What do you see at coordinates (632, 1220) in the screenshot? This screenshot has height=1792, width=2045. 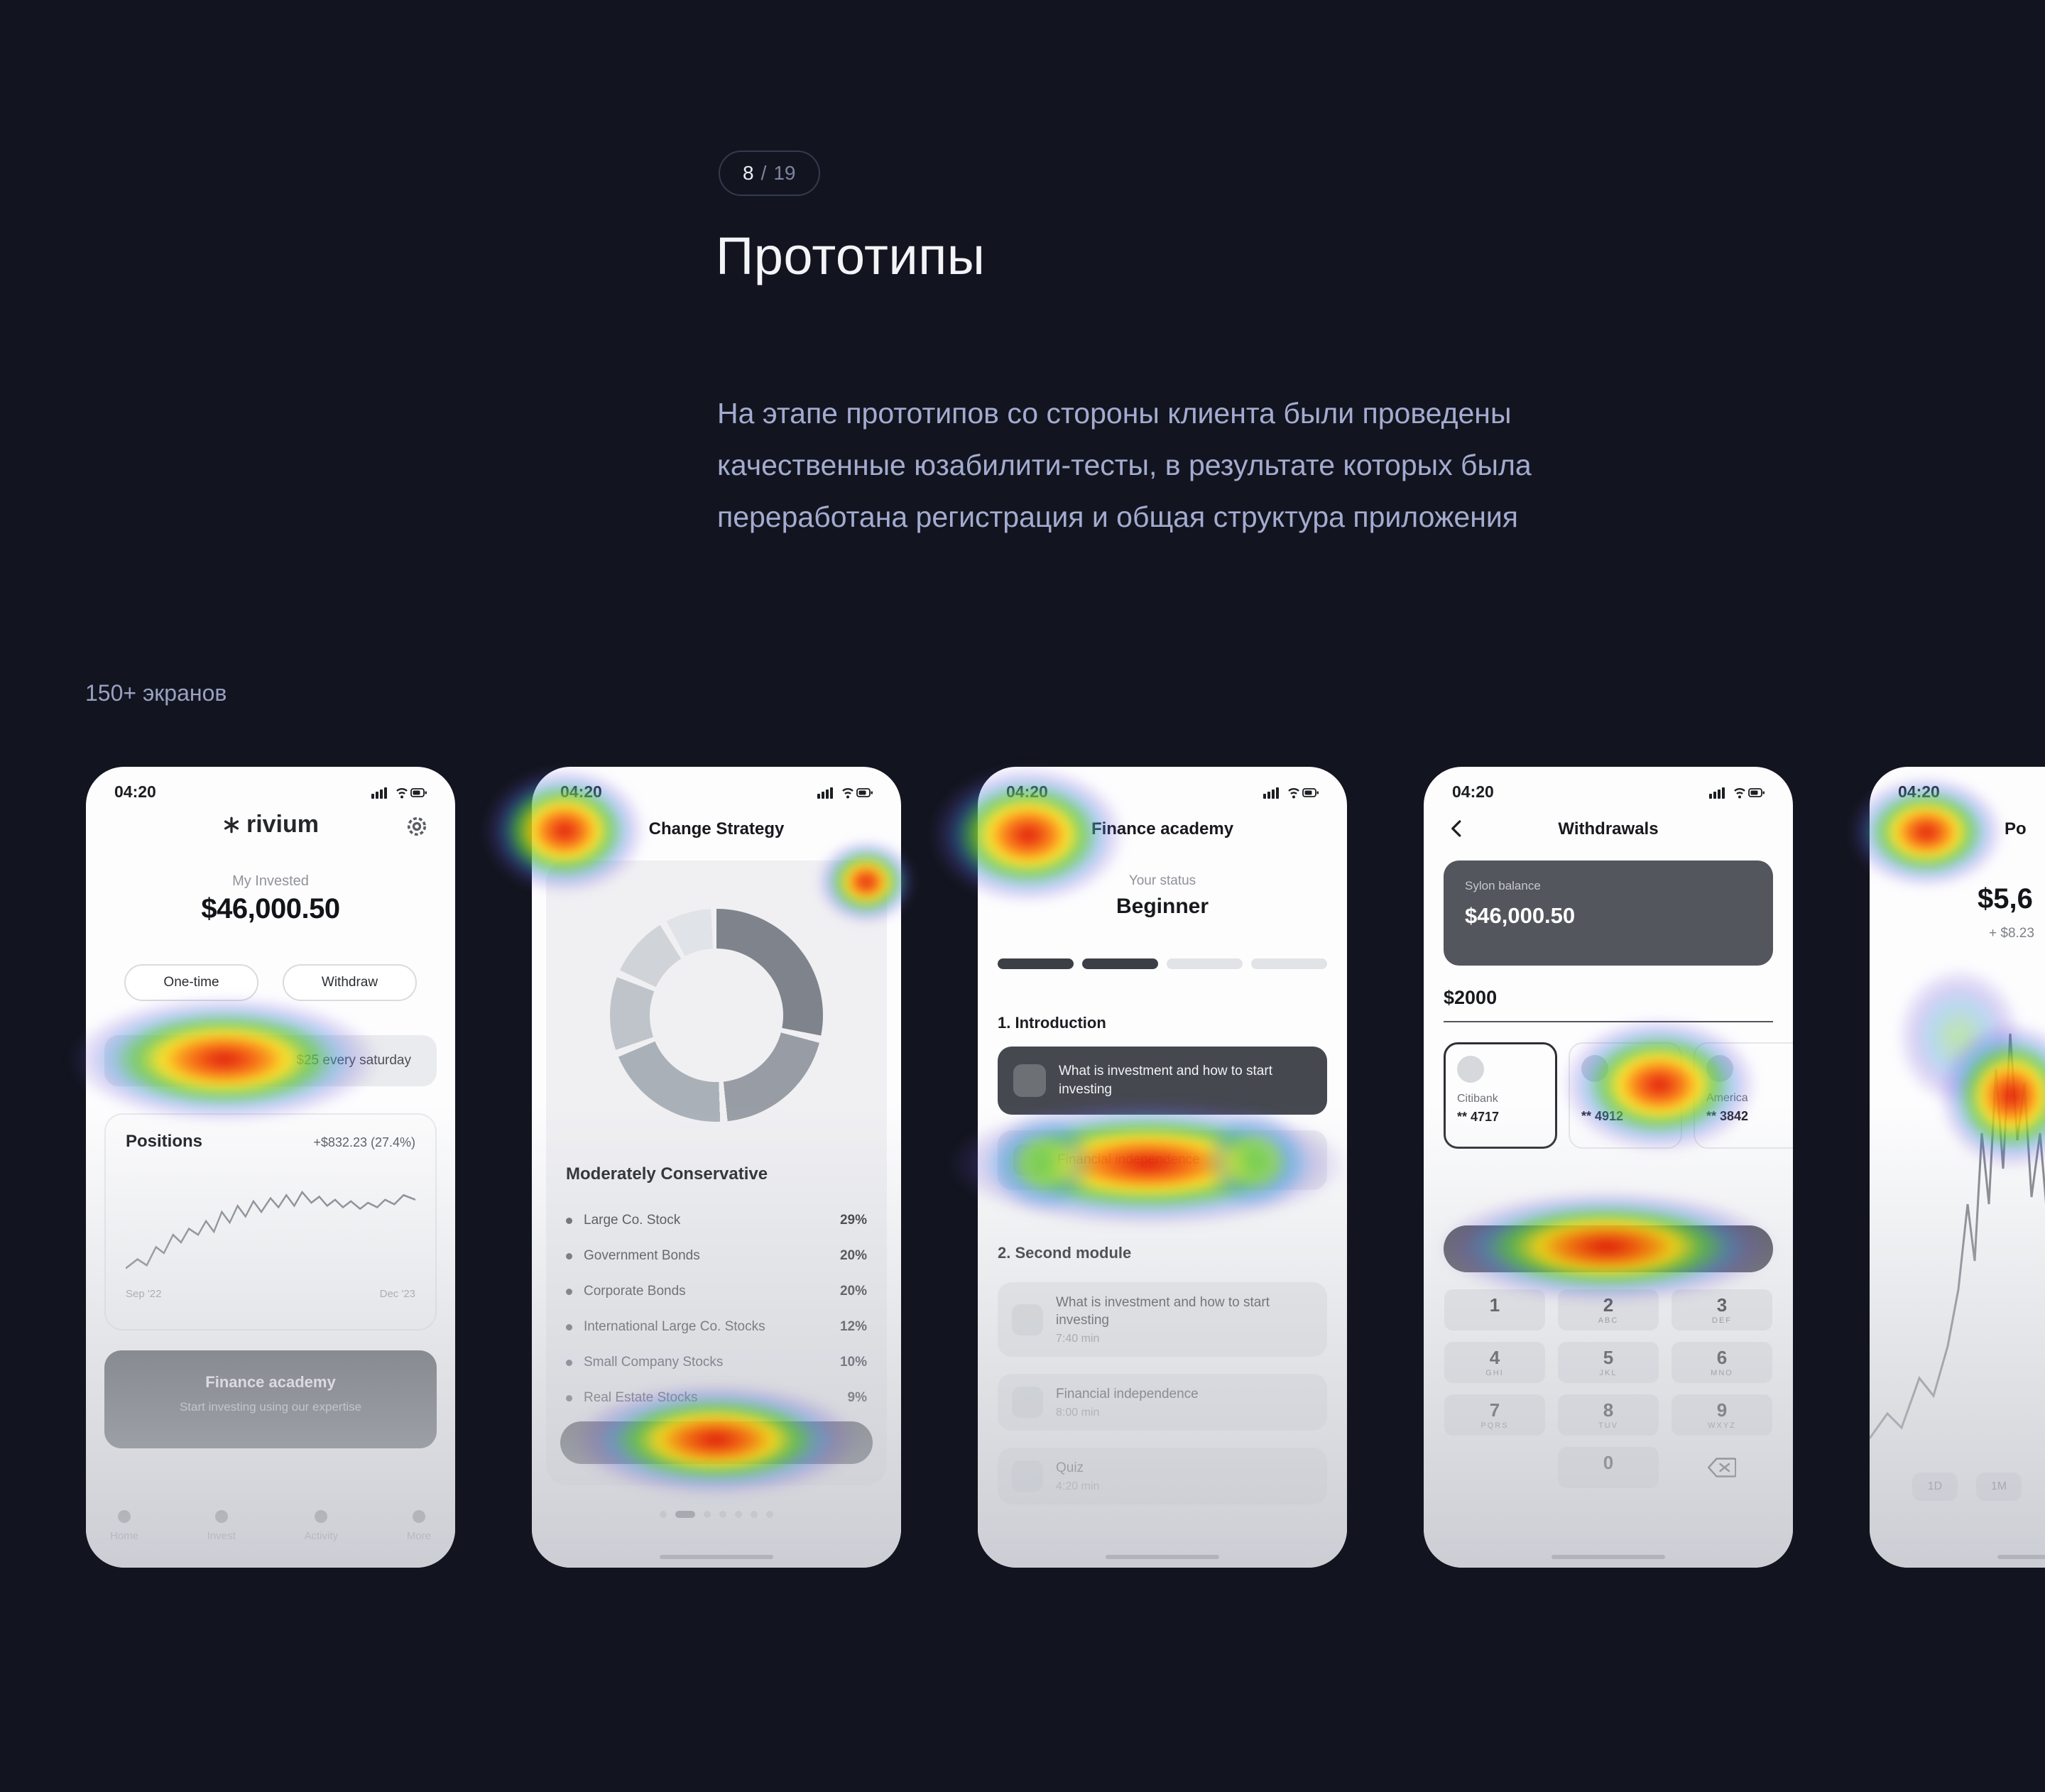 I see `allocation-label: Large Co. Stock` at bounding box center [632, 1220].